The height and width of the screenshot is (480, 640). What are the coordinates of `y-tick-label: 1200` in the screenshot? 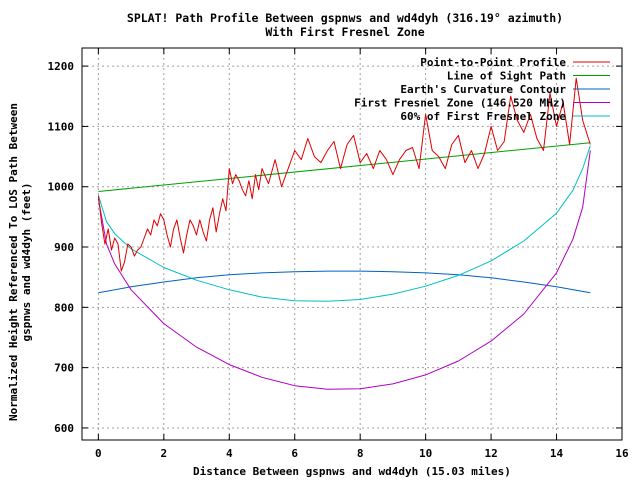 It's located at (61, 66).